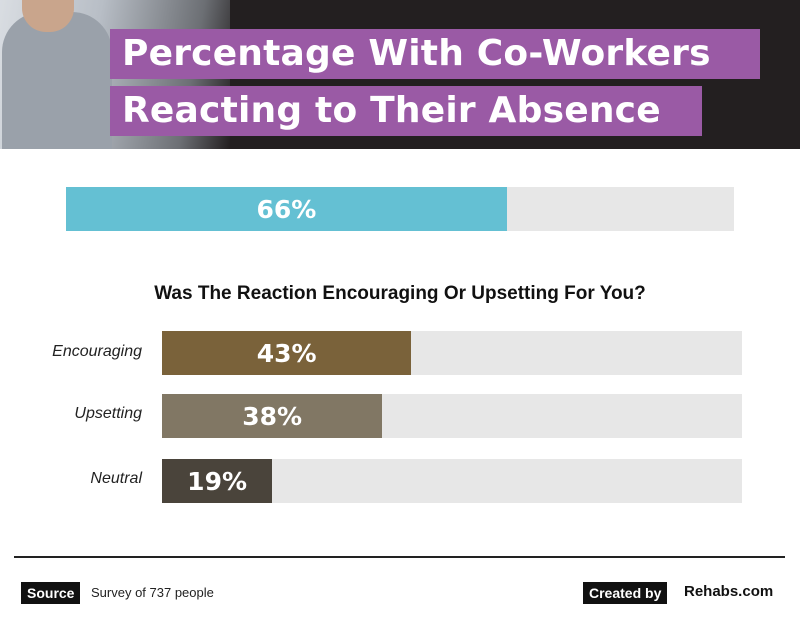 Image resolution: width=800 pixels, height=628 pixels. What do you see at coordinates (152, 592) in the screenshot?
I see `source-text: Survey of 737 people` at bounding box center [152, 592].